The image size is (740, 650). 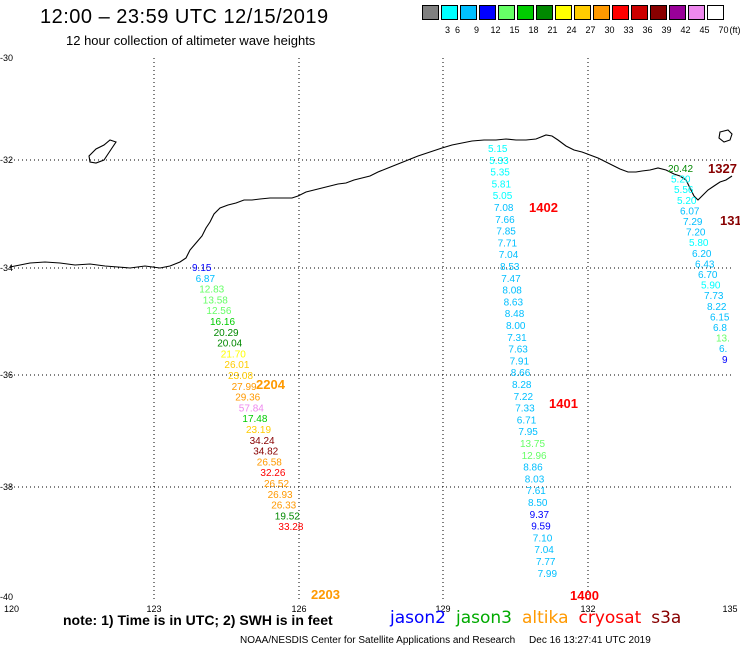 I want to click on wave-height-value: 7.20, so click(x=696, y=233).